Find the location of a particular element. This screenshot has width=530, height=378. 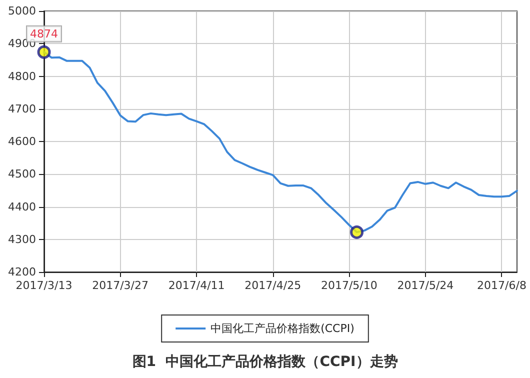

legend-label: 中国化工产品价格指数(CCPI) is located at coordinates (282, 328).